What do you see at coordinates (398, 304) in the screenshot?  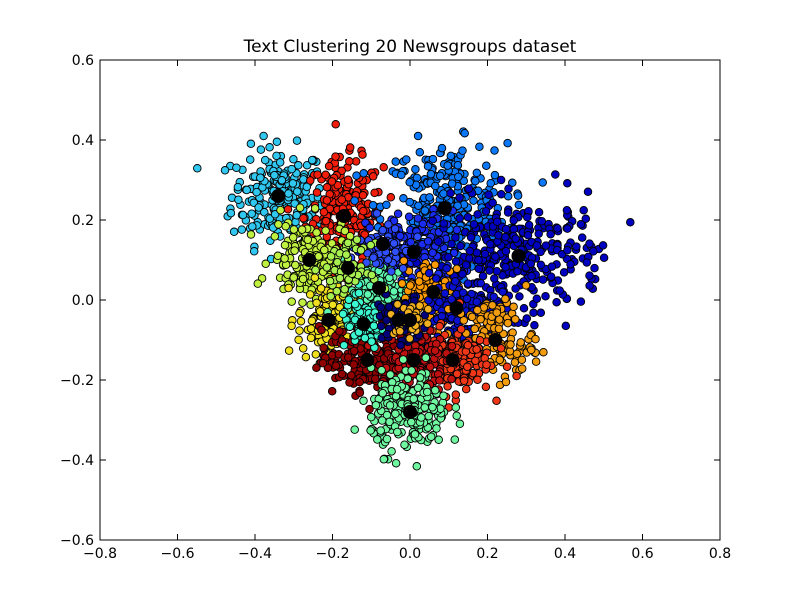 I see `centroids-layer` at bounding box center [398, 304].